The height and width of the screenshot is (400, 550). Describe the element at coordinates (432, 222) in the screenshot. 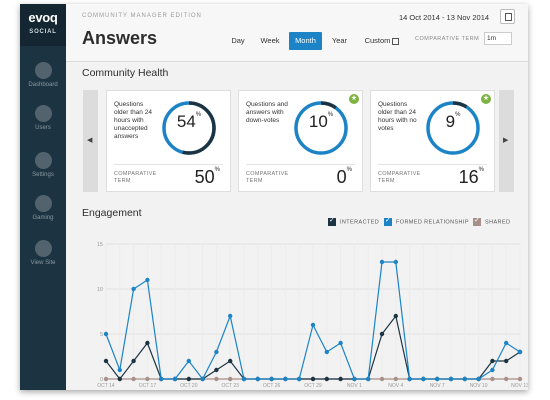

I see `legend-label: FORMED RELATIONSHIP` at that location.